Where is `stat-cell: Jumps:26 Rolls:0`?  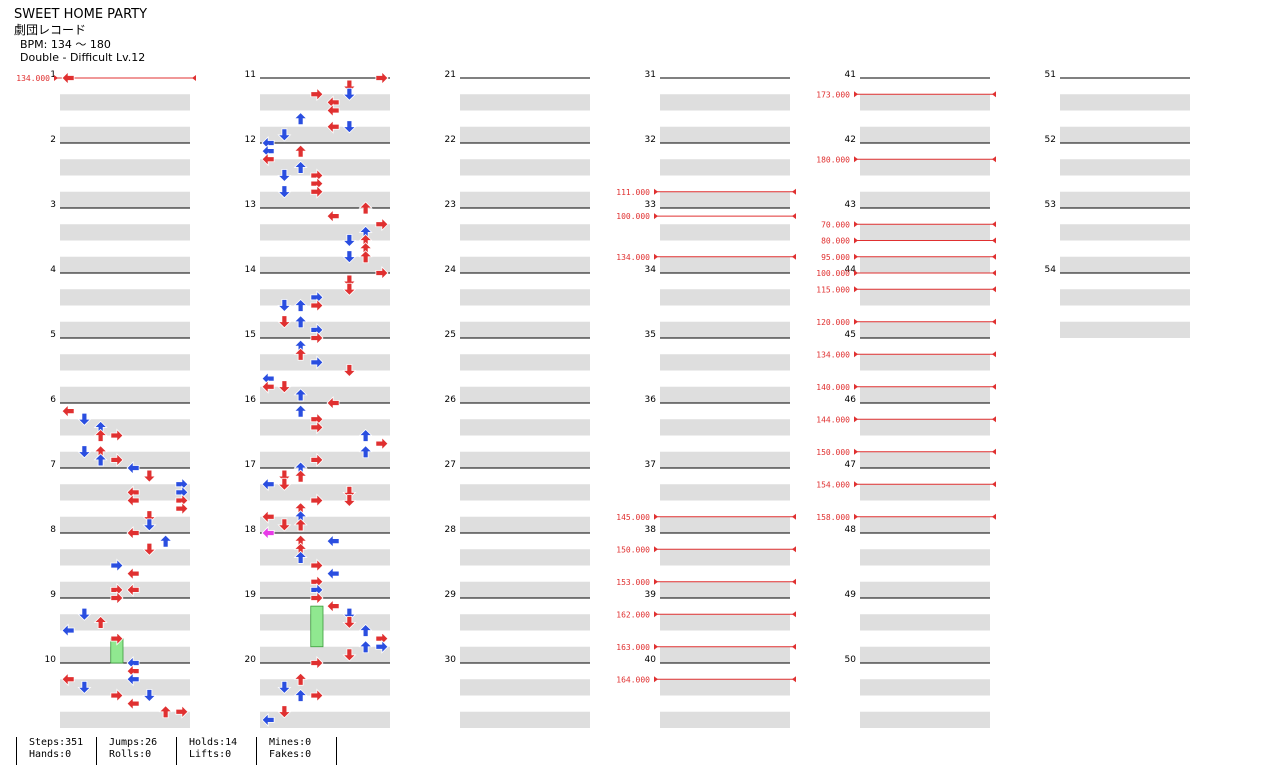 stat-cell: Jumps:26 Rolls:0 is located at coordinates (137, 751).